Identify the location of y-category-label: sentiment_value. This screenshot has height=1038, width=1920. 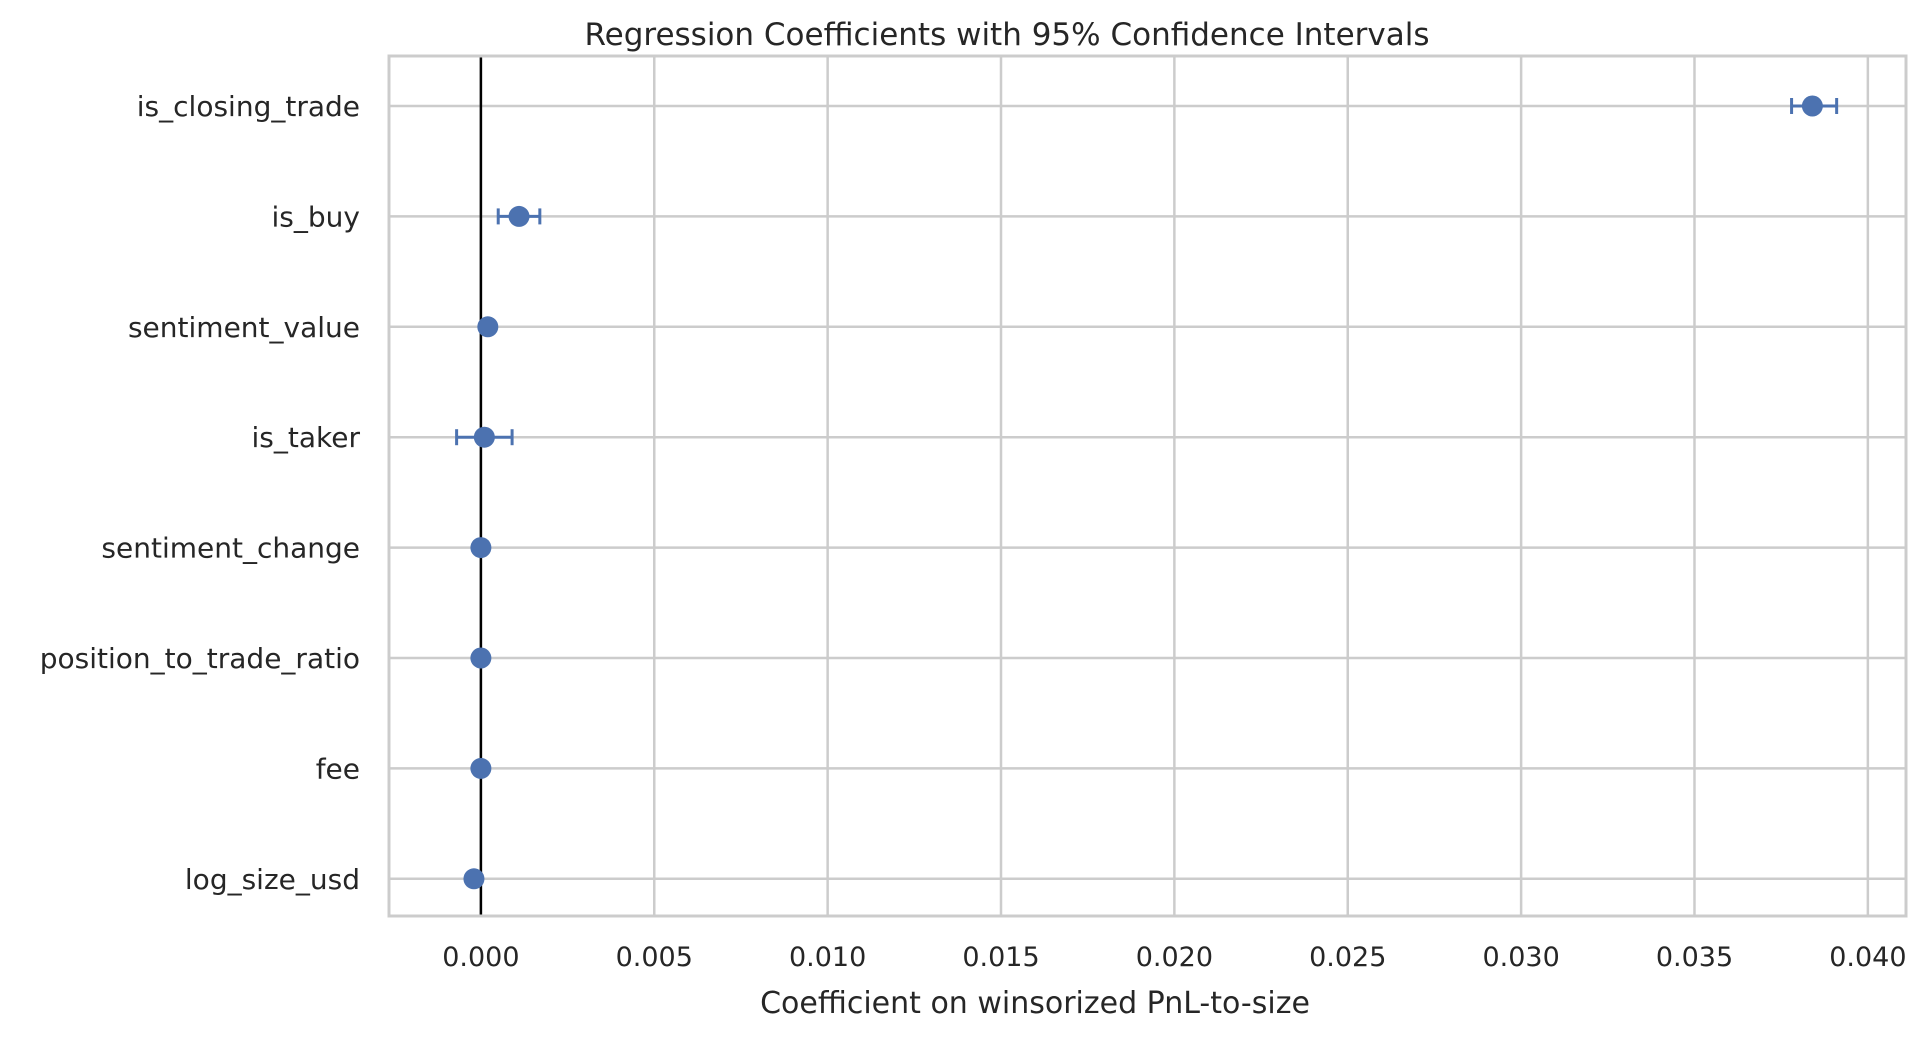
(244, 327).